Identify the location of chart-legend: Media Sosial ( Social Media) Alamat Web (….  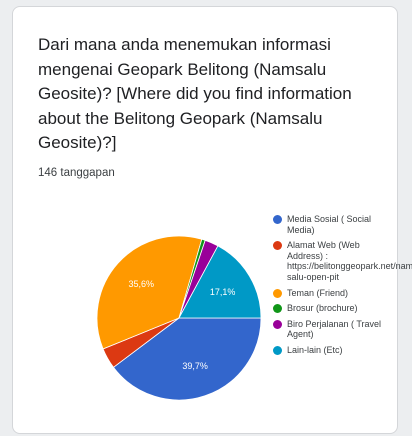
(341, 287).